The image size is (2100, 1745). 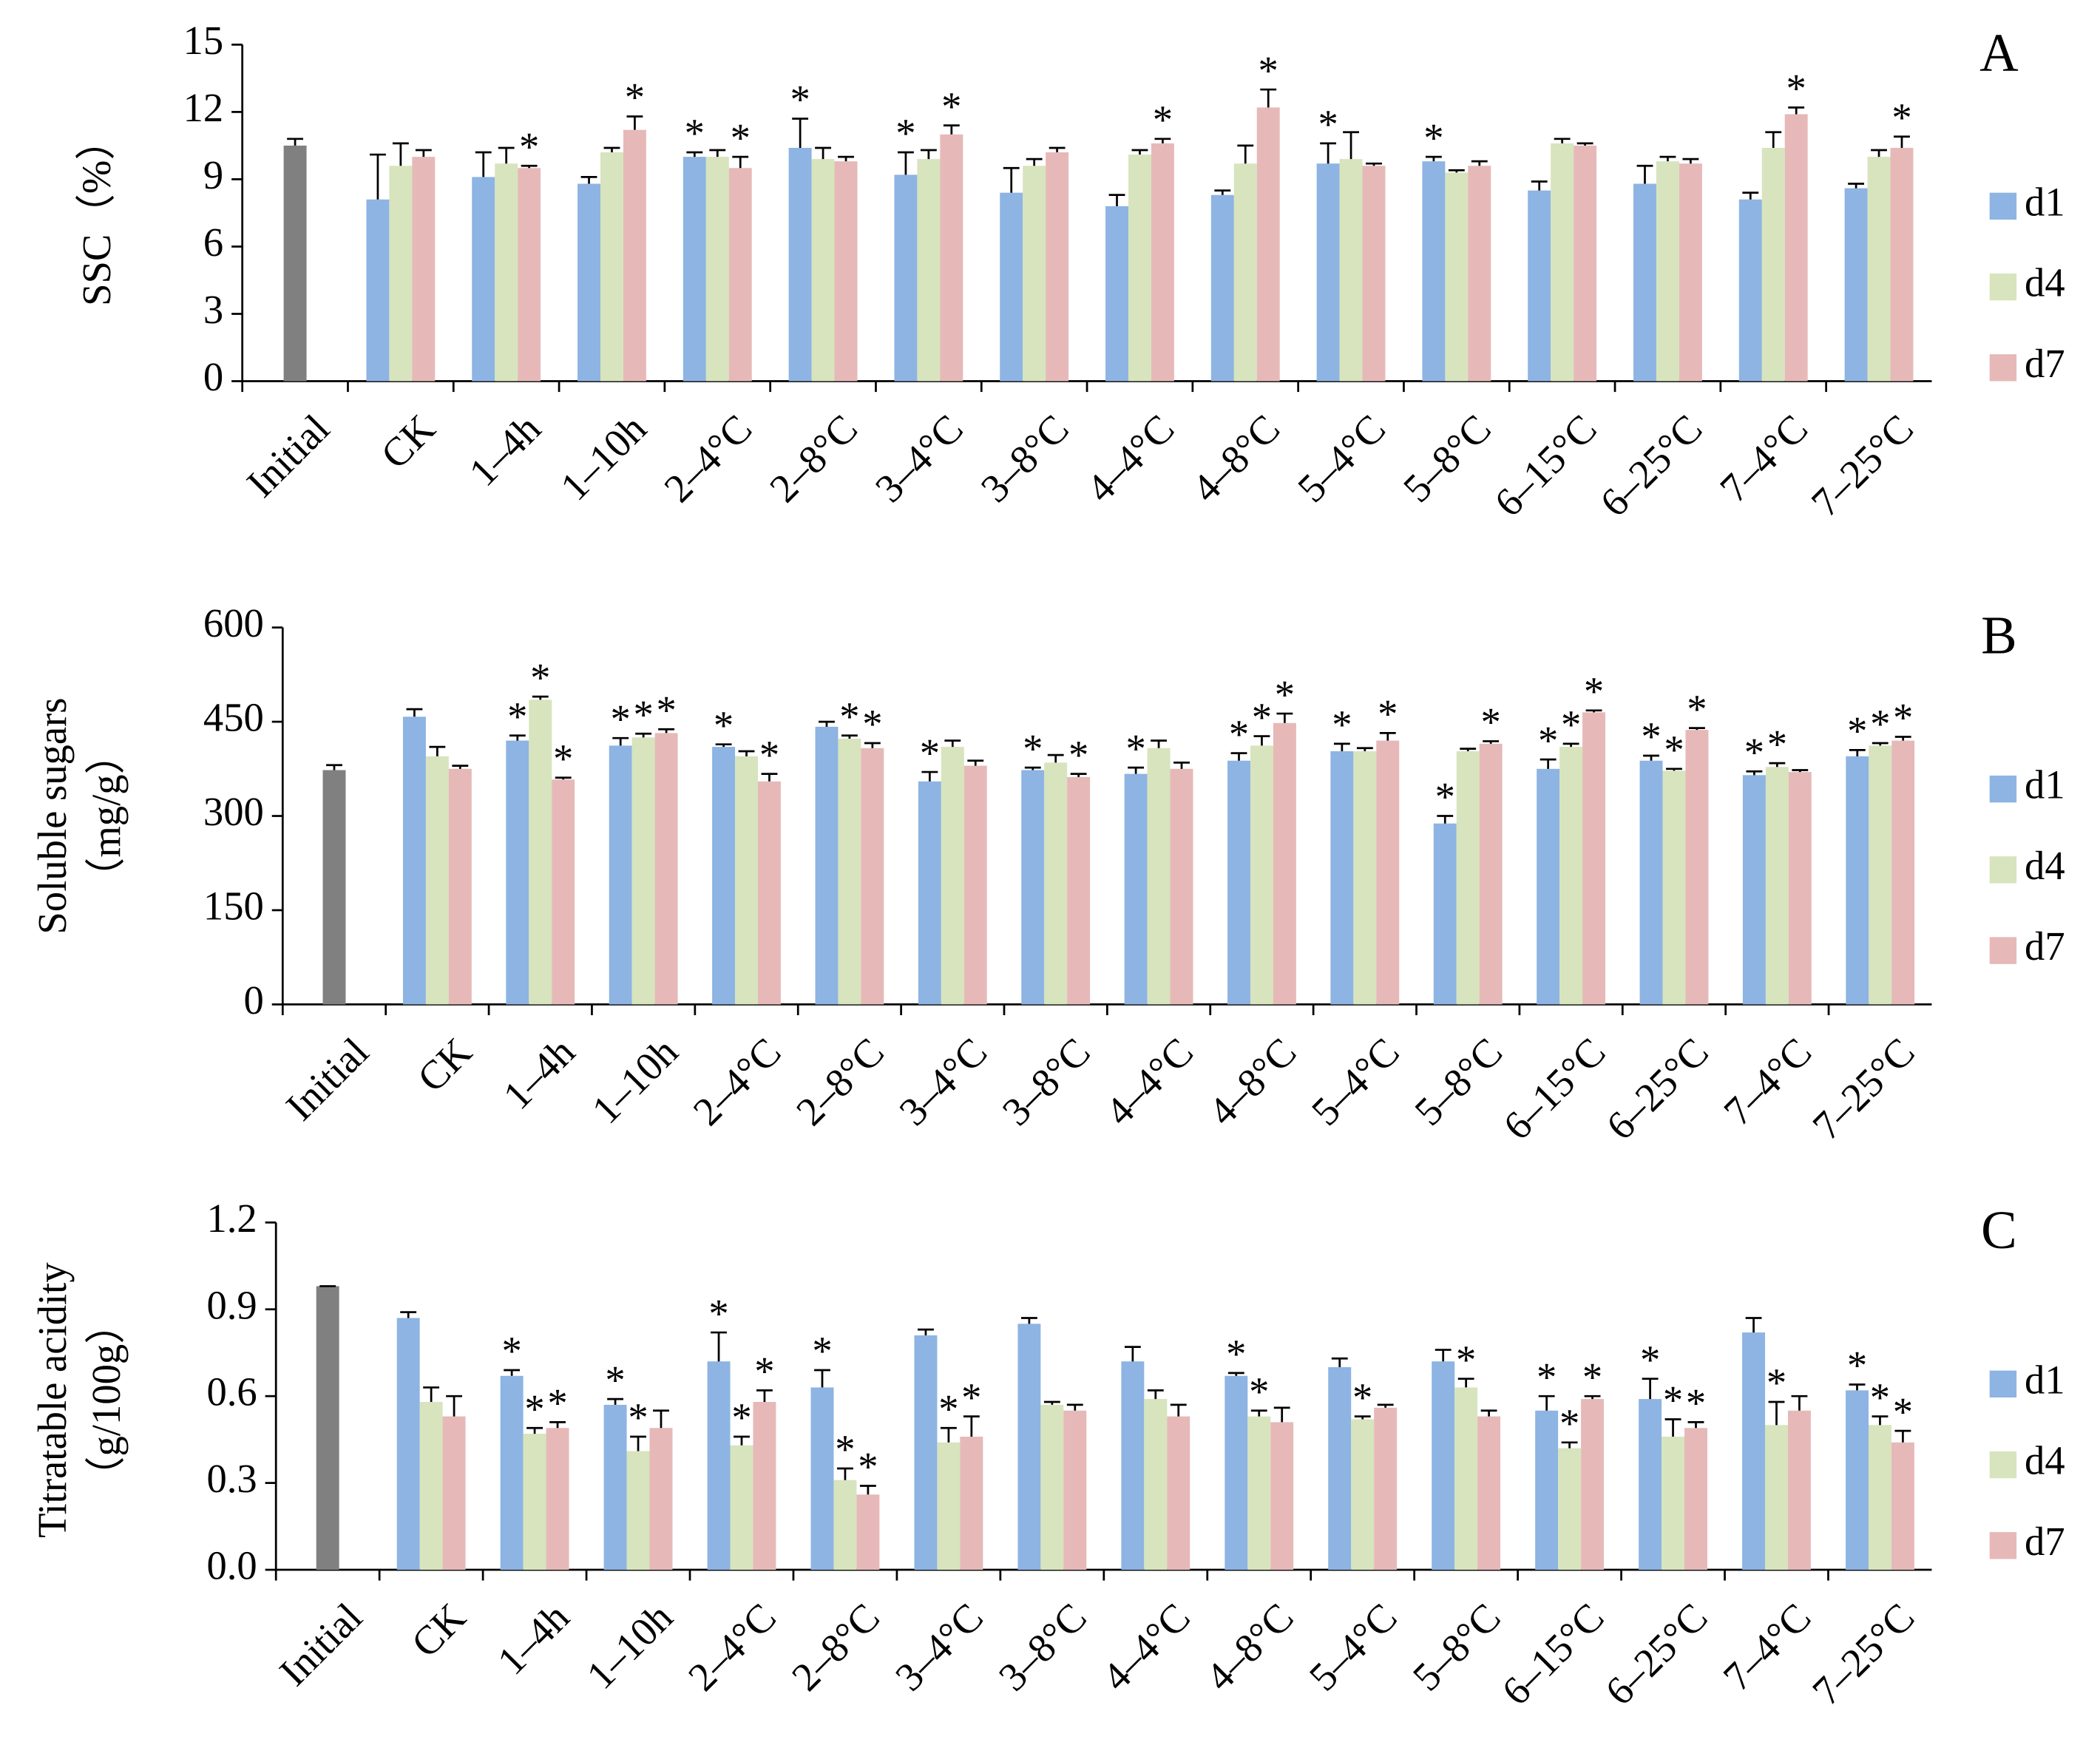 I want to click on x-tick-label: 4–4°C, so click(x=1147, y=1646).